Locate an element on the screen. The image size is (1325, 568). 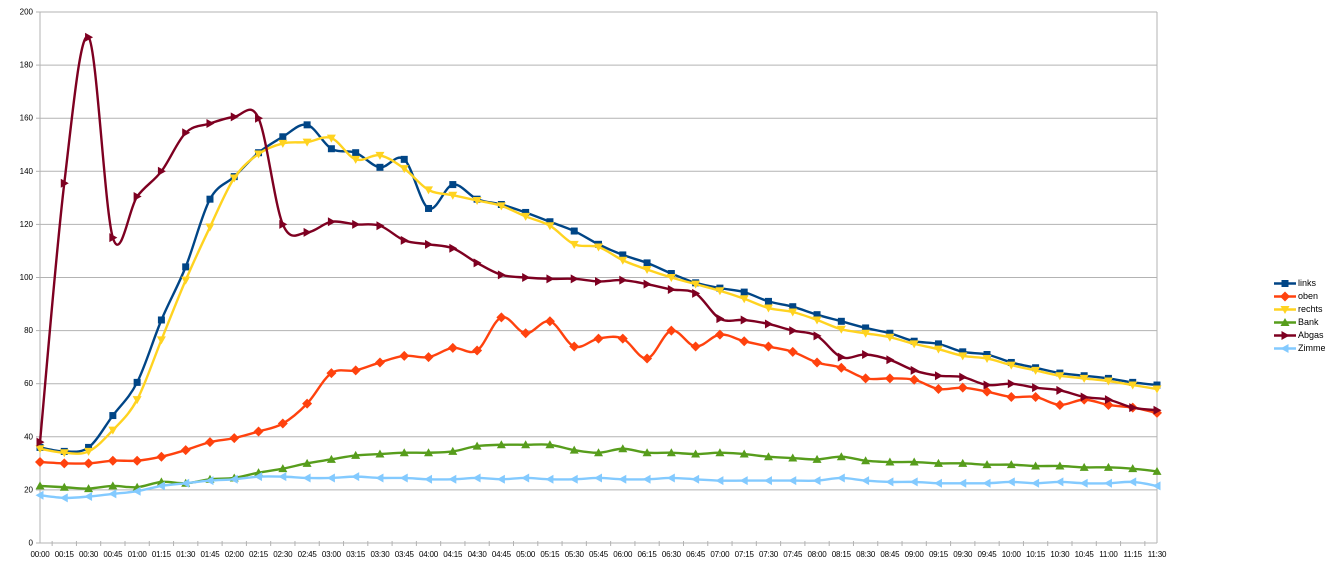
x-axis-label: 03:15 is located at coordinates (356, 554).